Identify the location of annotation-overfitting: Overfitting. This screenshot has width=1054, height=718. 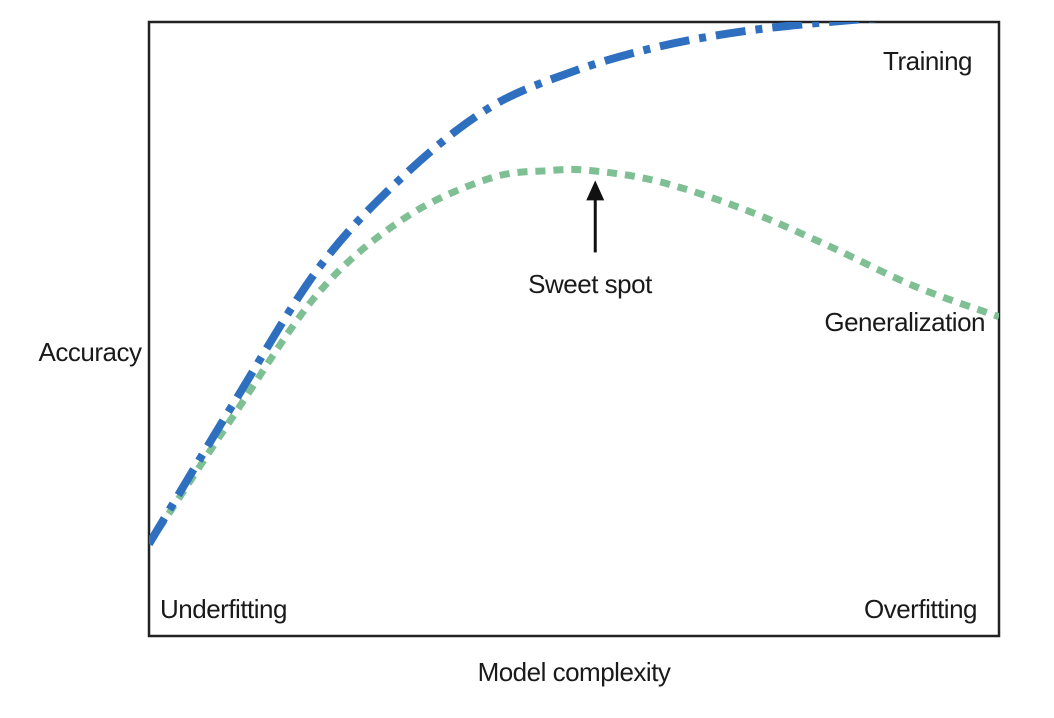
(920, 609).